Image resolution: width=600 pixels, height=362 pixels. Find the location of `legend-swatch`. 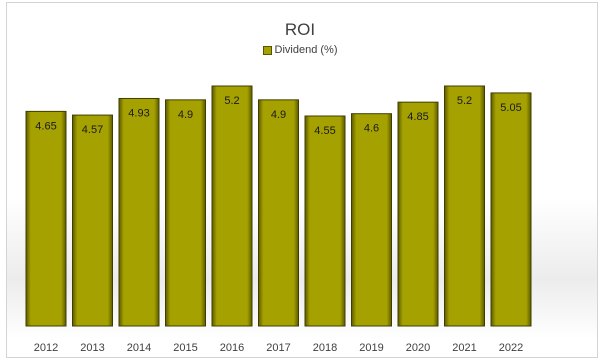

legend-swatch is located at coordinates (267, 50).